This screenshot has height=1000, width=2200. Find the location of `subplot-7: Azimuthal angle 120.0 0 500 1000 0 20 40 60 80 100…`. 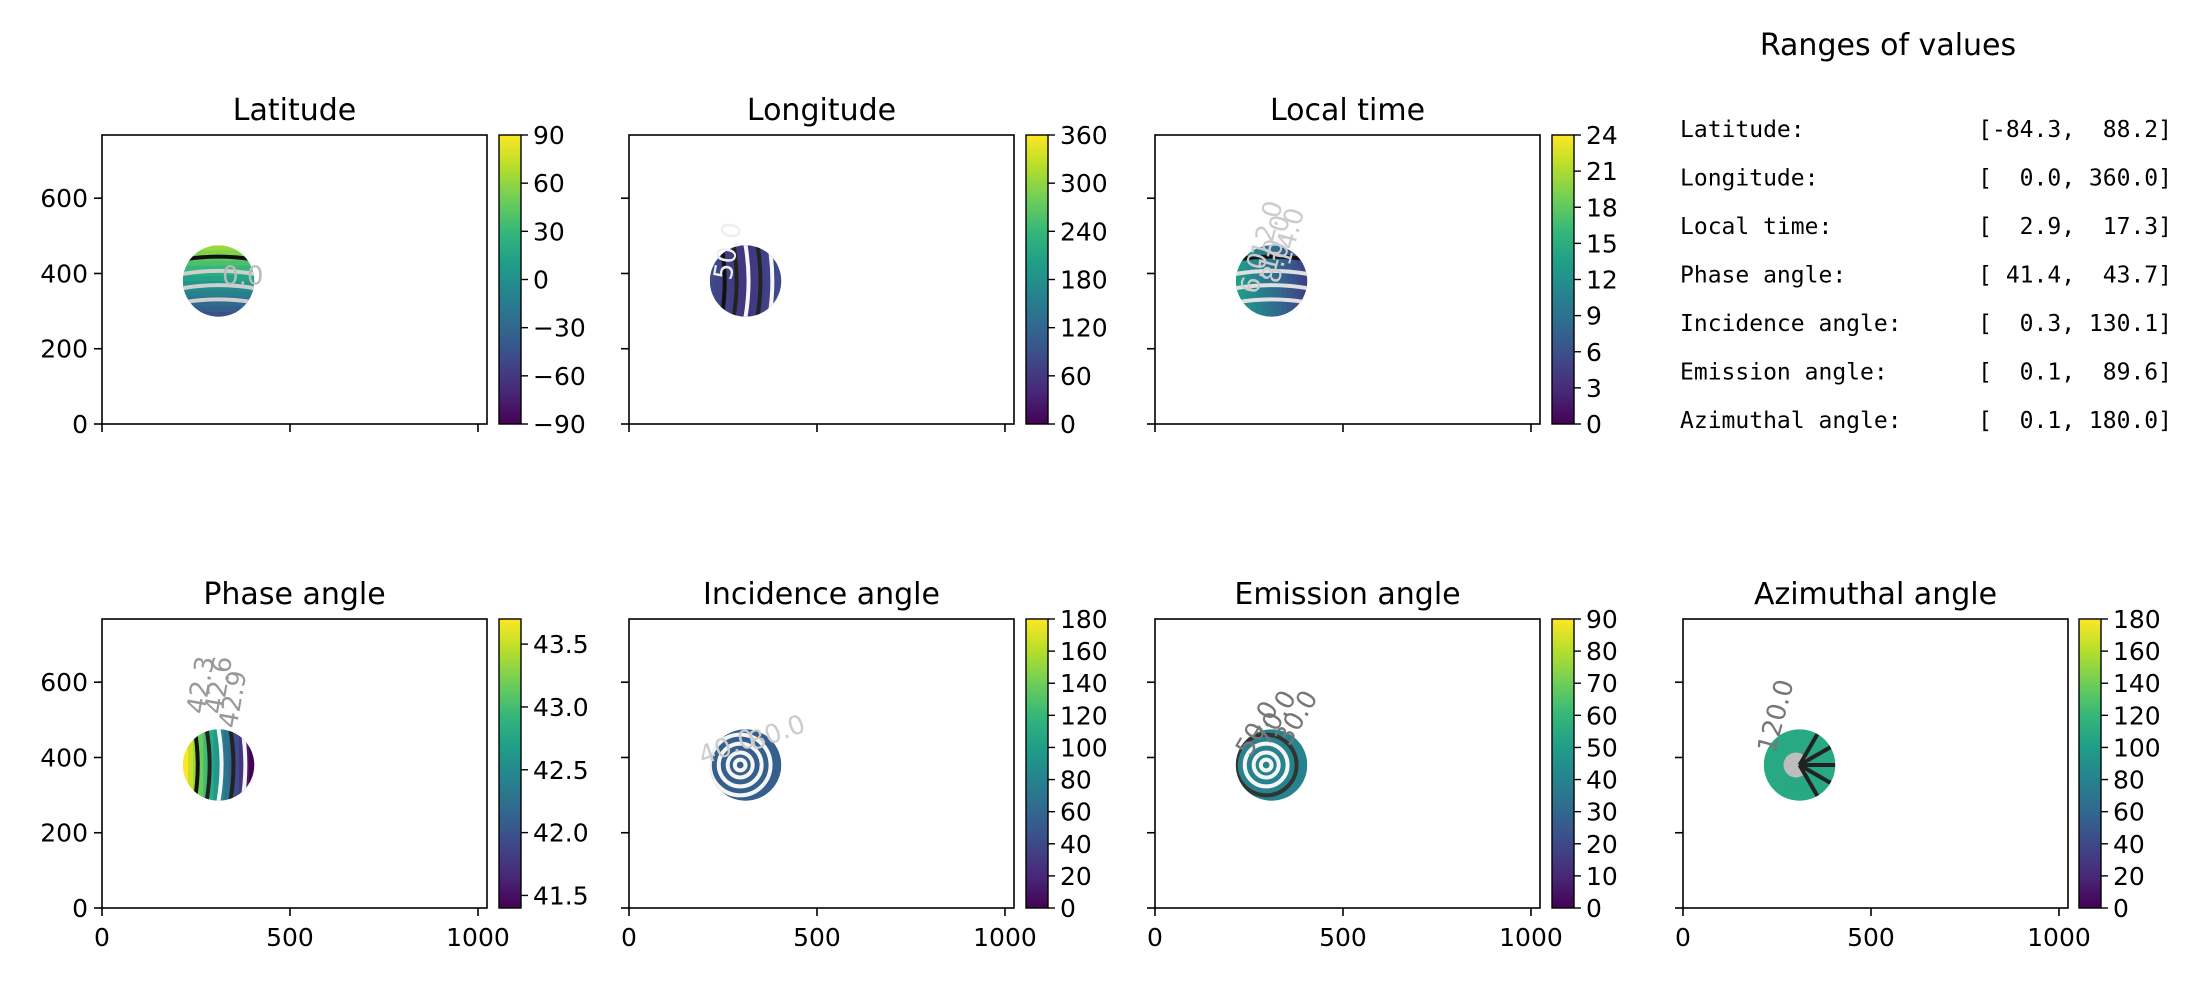

subplot-7: Azimuthal angle 120.0 0 500 1000 0 20 40 60 80 100… is located at coordinates (1918, 764).